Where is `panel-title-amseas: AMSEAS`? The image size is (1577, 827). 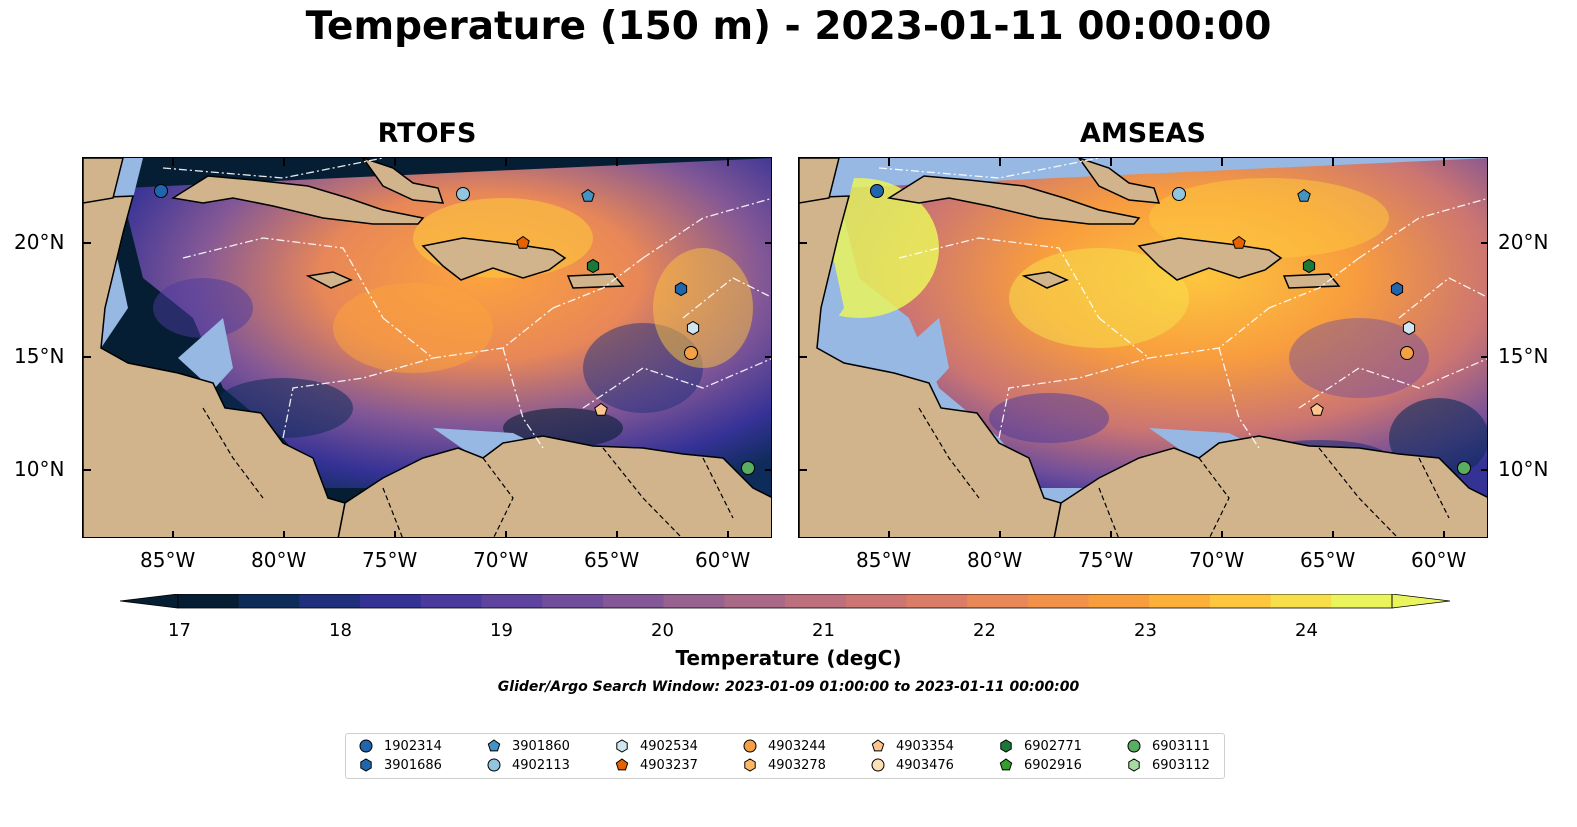
panel-title-amseas: AMSEAS is located at coordinates (1143, 133).